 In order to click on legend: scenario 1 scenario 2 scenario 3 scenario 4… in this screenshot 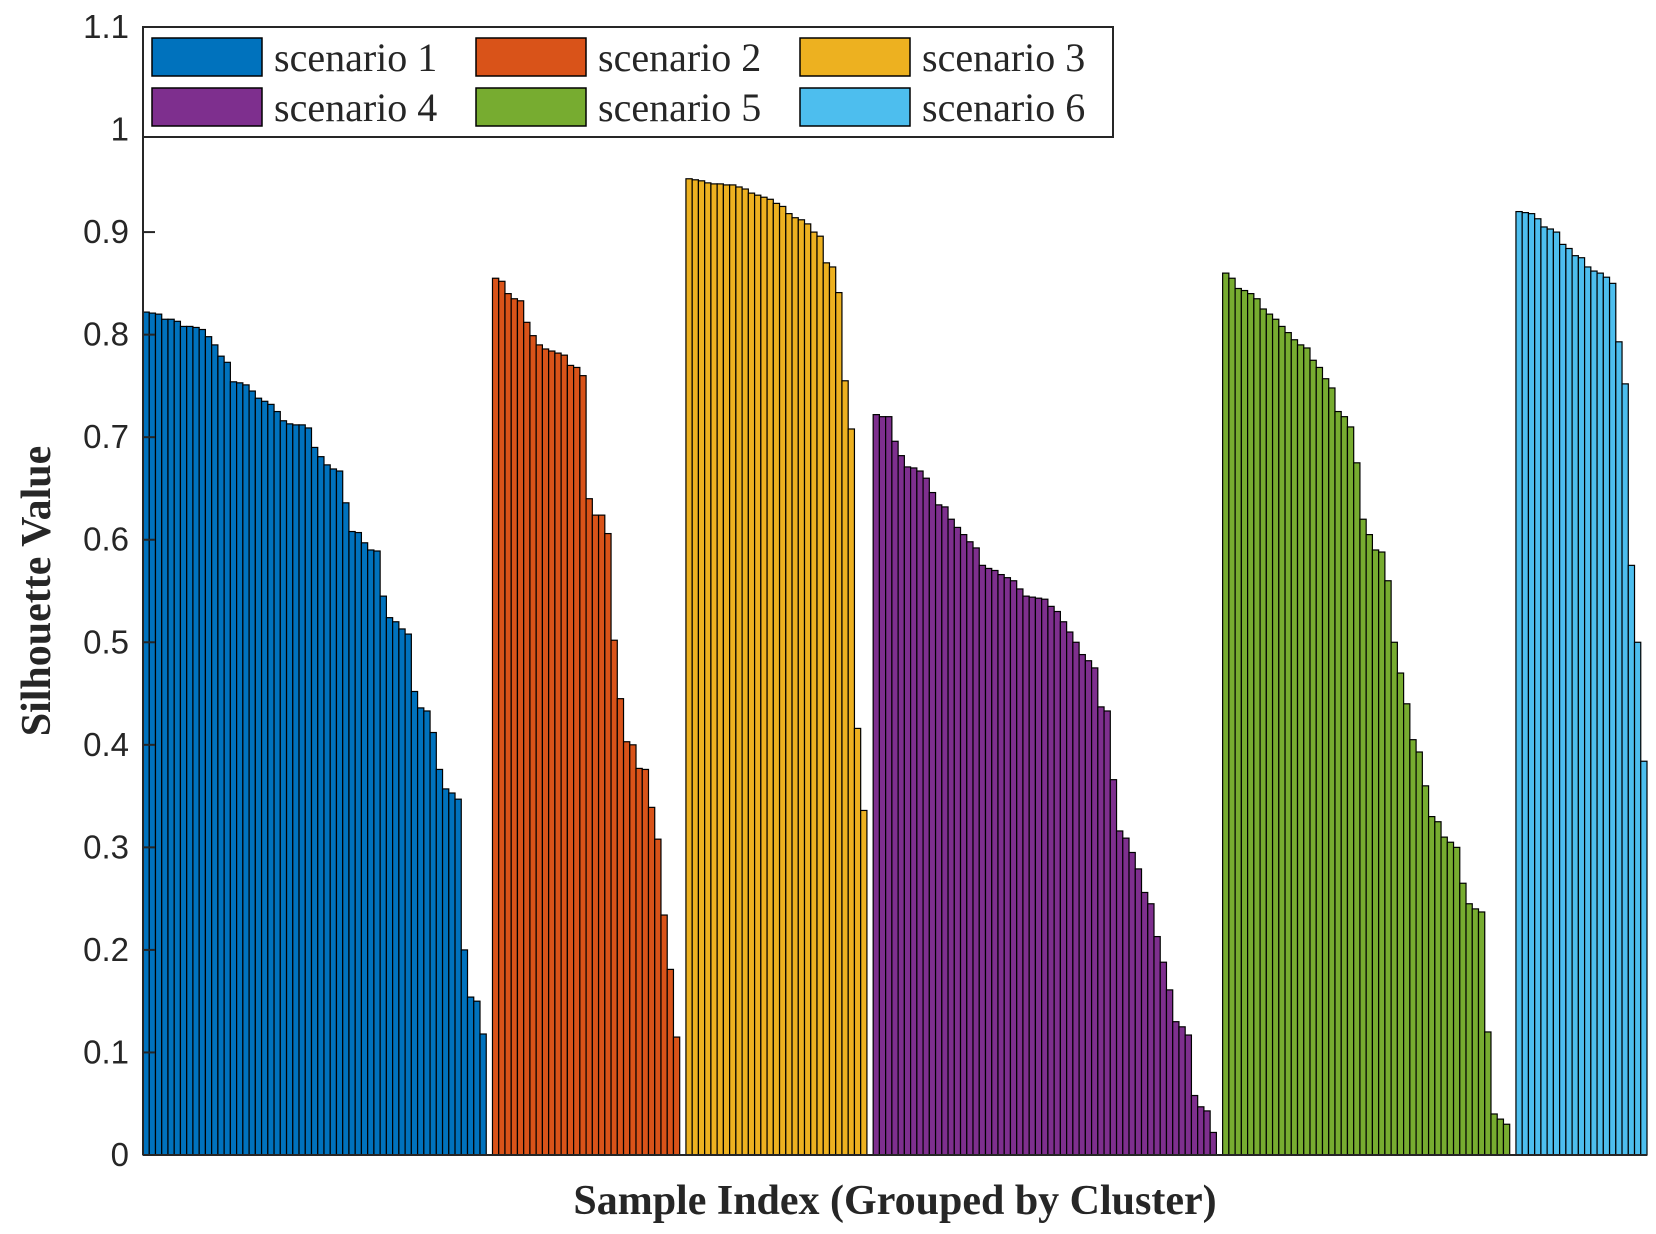, I will do `click(628, 82)`.